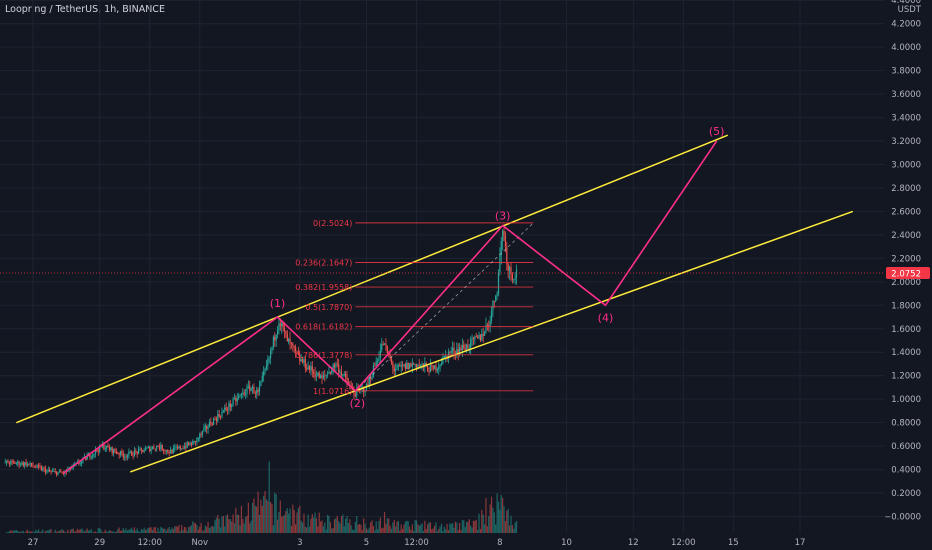 This screenshot has width=932, height=550. I want to click on price-tick-label: 2.4000, so click(906, 236).